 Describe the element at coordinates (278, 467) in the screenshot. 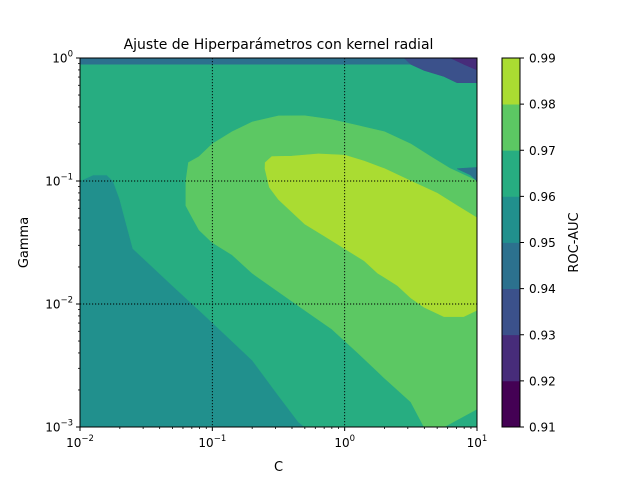

I see `x-axis-label: C` at that location.